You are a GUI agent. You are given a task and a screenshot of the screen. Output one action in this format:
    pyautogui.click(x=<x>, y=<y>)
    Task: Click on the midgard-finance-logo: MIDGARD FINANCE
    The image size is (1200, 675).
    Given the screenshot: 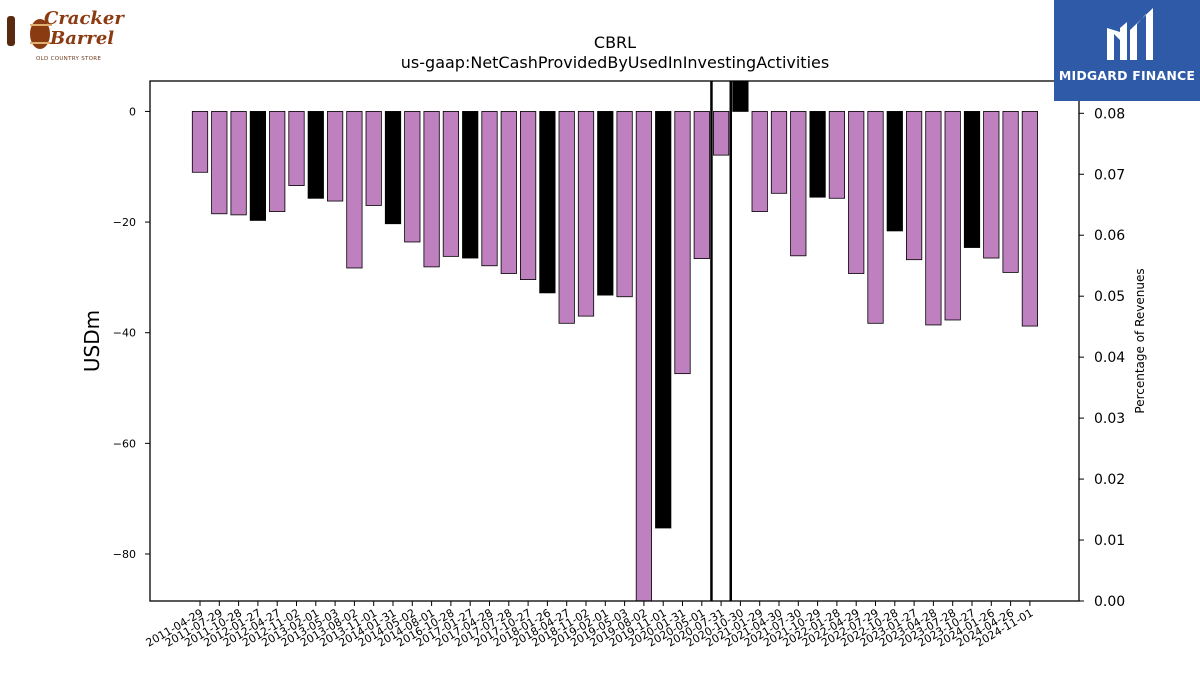 What is the action you would take?
    pyautogui.click(x=1127, y=50)
    